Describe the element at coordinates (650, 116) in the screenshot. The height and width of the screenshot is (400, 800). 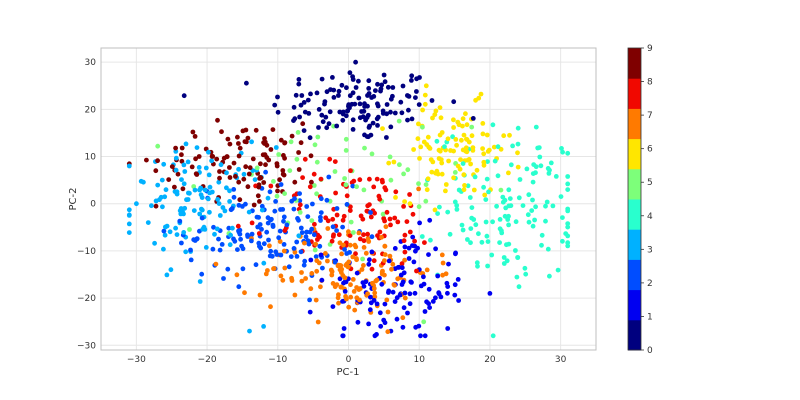
I see `colorbar-tick-label: 7` at that location.